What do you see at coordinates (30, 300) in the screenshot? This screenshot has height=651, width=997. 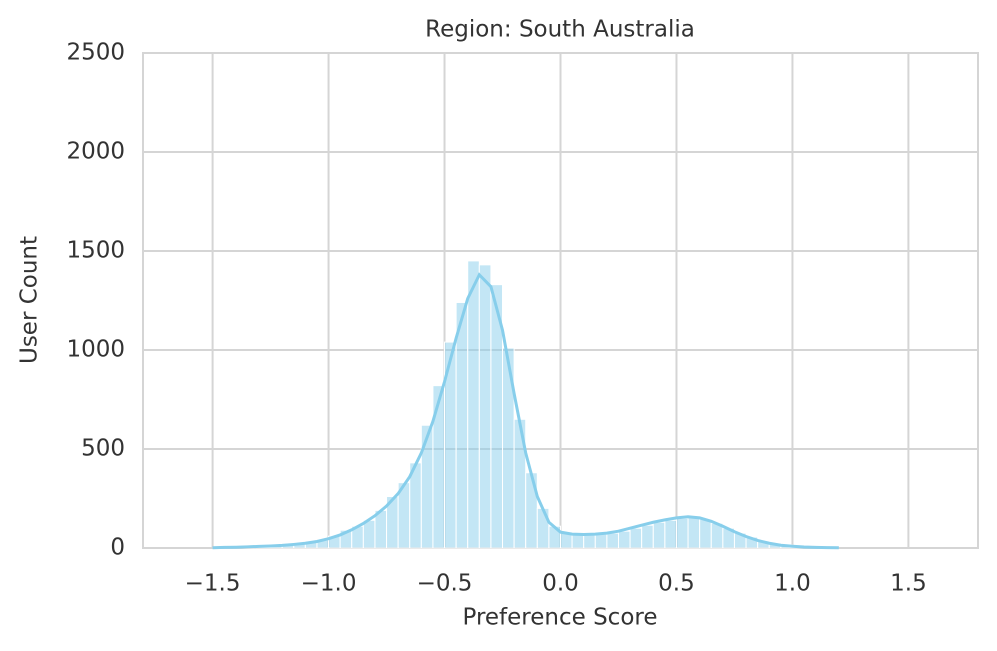 I see `y-axis-label: User Count` at bounding box center [30, 300].